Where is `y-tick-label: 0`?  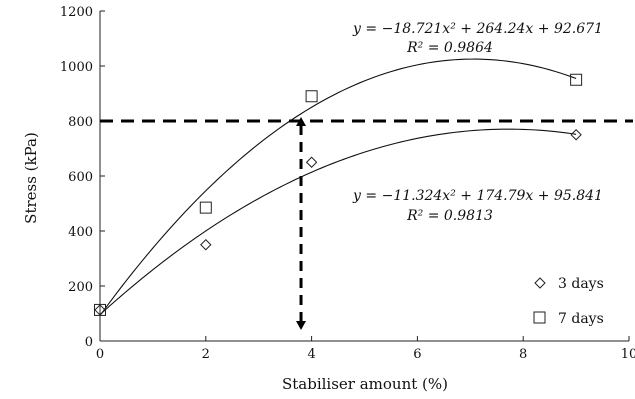 y-tick-label: 0 is located at coordinates (89, 342).